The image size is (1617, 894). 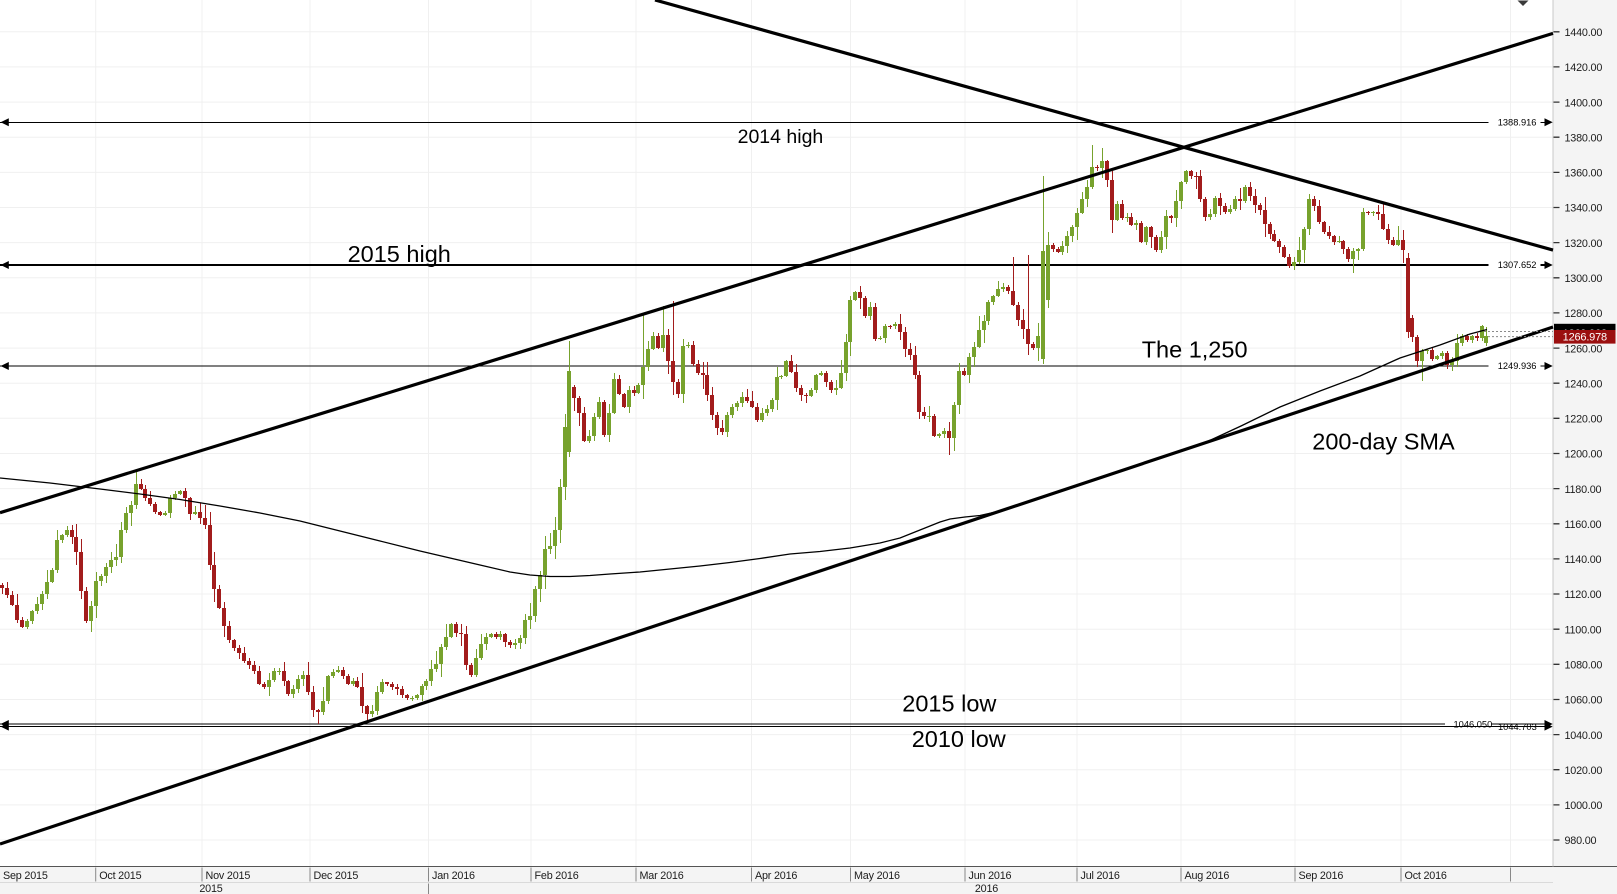 I want to click on svg-text: 1020.00, so click(x=1584, y=771).